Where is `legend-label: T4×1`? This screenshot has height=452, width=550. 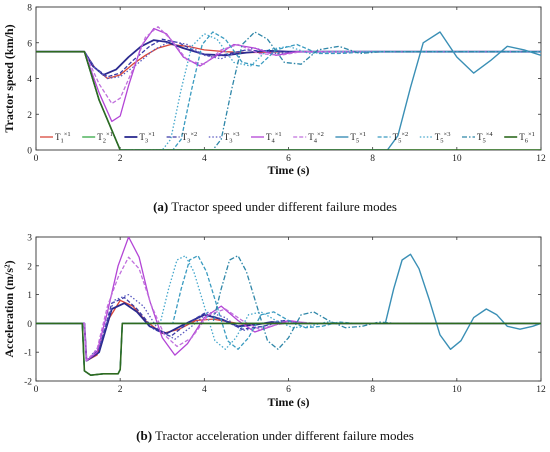
legend-label: T4×1 is located at coordinates (274, 138).